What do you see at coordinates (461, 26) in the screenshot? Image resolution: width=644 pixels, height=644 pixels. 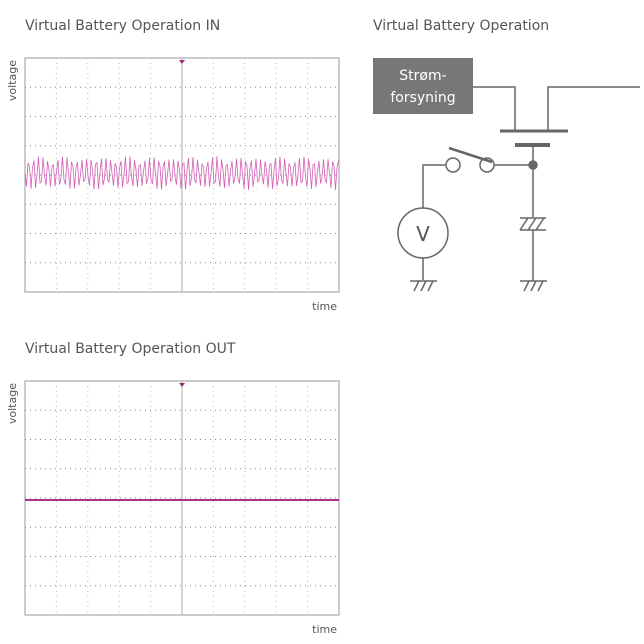 I see `circuit-title: Virtual Battery Operation` at bounding box center [461, 26].